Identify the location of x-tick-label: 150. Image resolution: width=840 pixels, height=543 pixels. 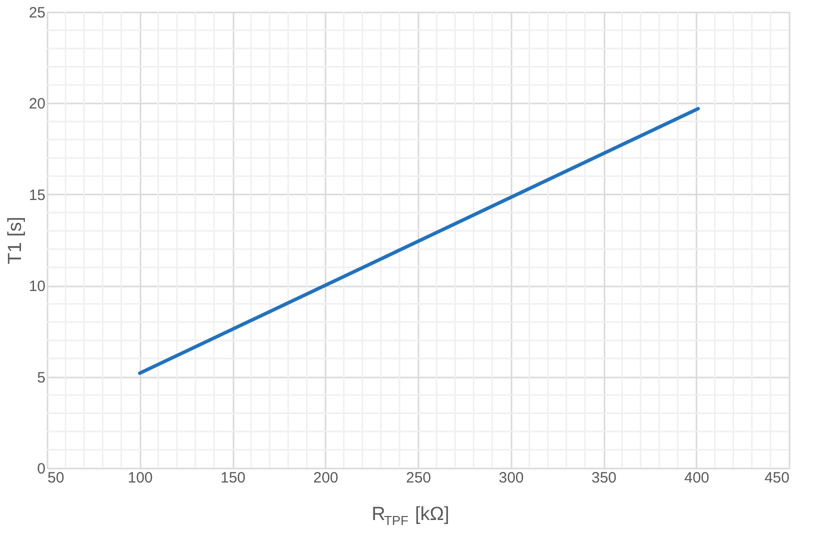
(233, 478).